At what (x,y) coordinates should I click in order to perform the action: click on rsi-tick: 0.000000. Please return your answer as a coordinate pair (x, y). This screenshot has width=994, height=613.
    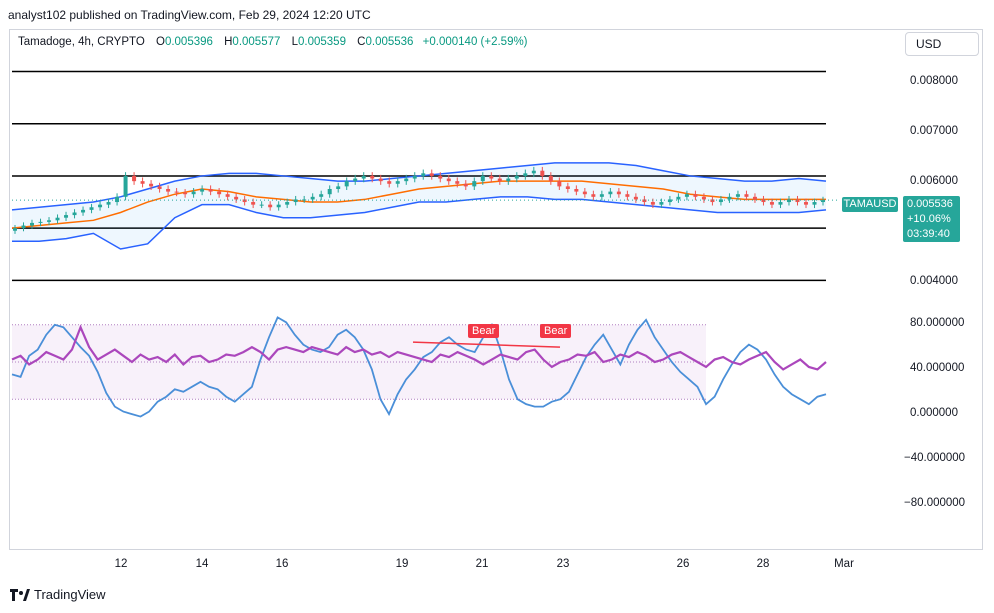
    Looking at the image, I should click on (934, 413).